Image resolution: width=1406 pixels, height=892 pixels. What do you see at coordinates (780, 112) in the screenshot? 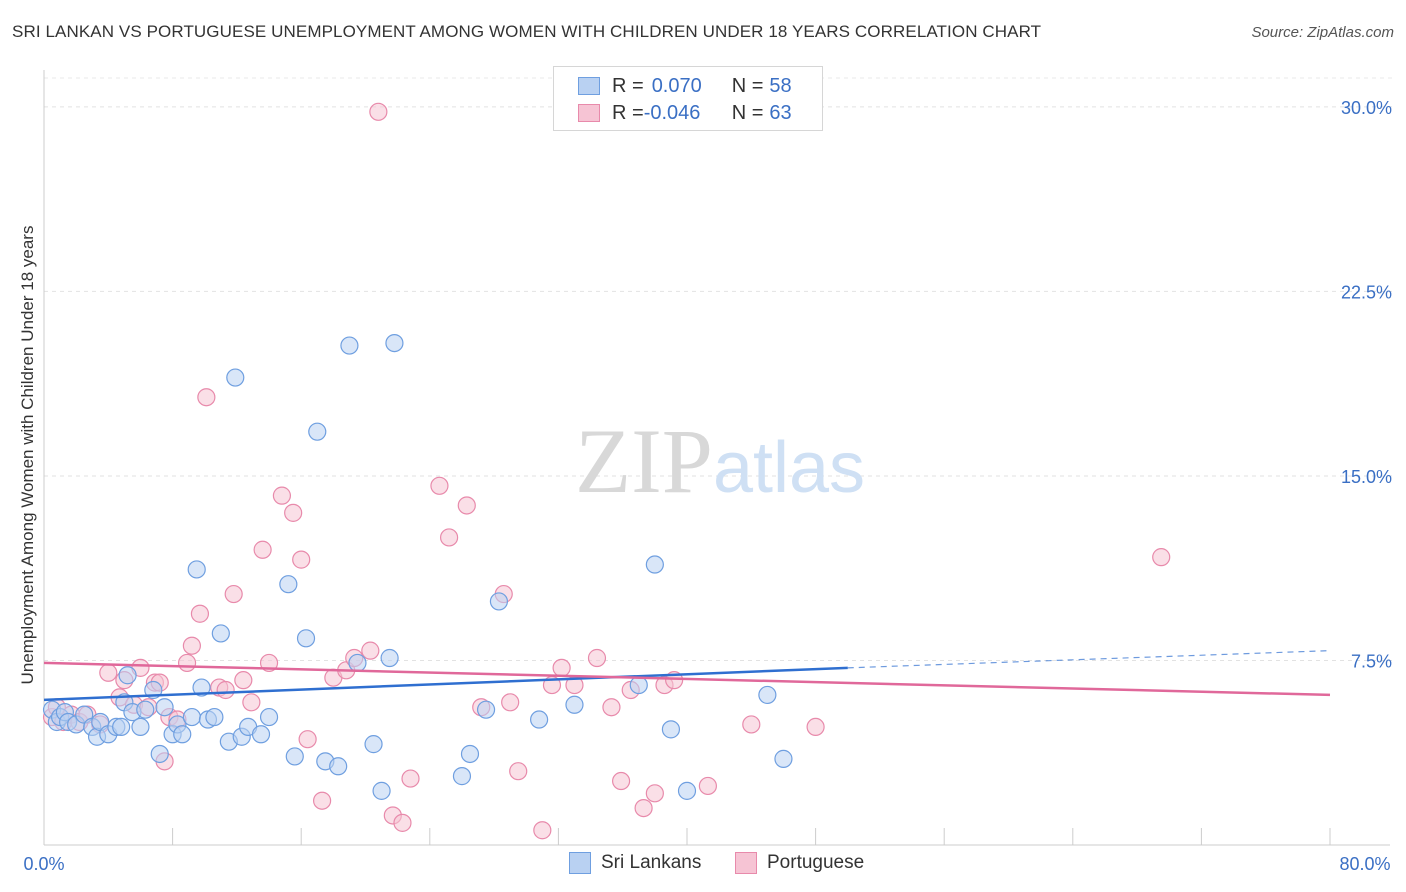
I see `legend-n-value: 63` at bounding box center [780, 112].